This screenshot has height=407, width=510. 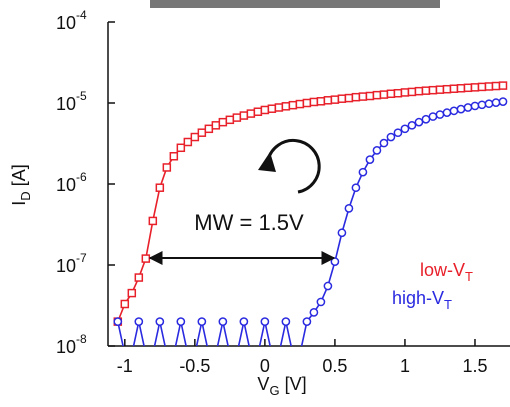 What do you see at coordinates (281, 386) in the screenshot?
I see `x-axis-label: VG [V]` at bounding box center [281, 386].